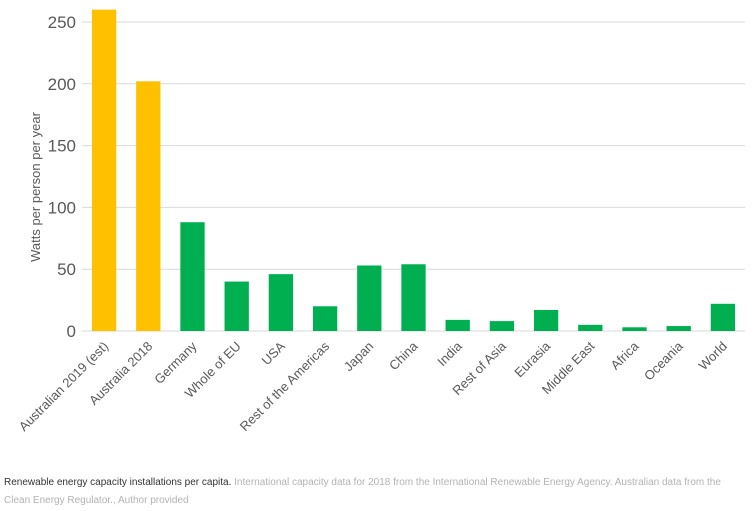 The height and width of the screenshot is (511, 753). I want to click on x-tick-label: China, so click(403, 355).